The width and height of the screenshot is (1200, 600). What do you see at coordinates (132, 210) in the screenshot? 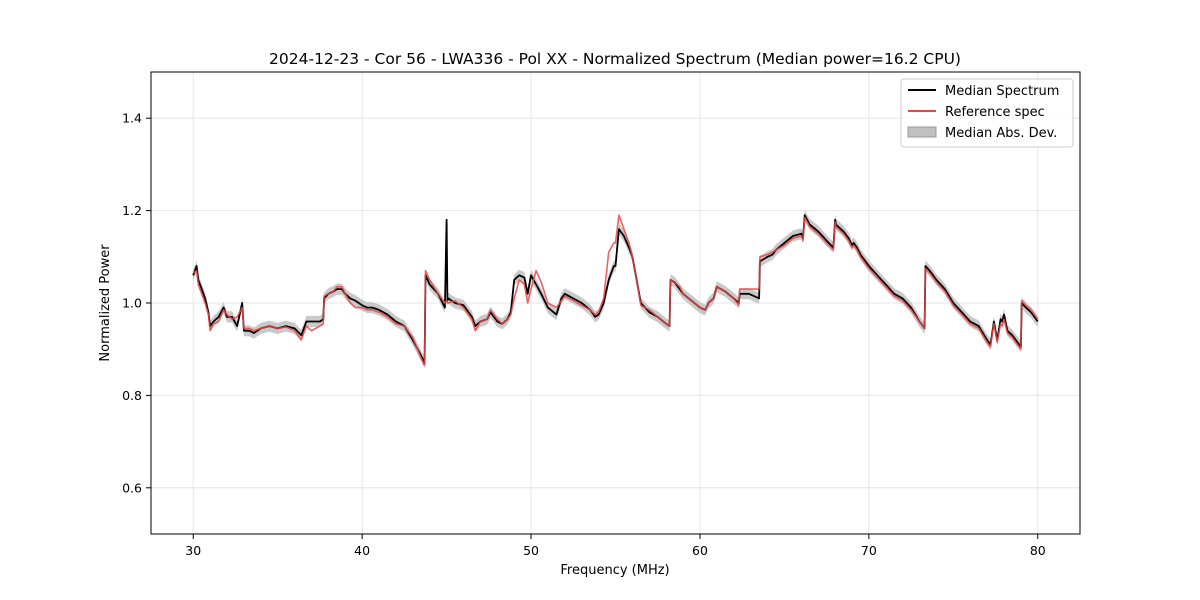
I see `y-tick-label-3: 1.2` at bounding box center [132, 210].